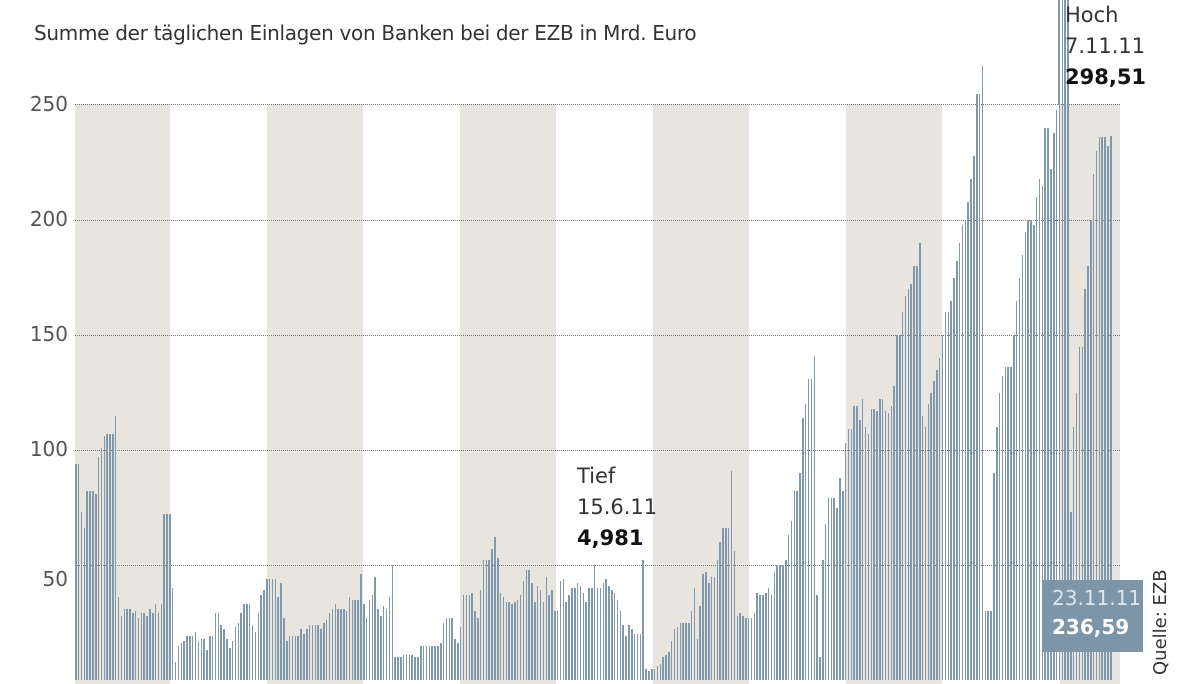  What do you see at coordinates (315, 394) in the screenshot?
I see `shaded-band` at bounding box center [315, 394].